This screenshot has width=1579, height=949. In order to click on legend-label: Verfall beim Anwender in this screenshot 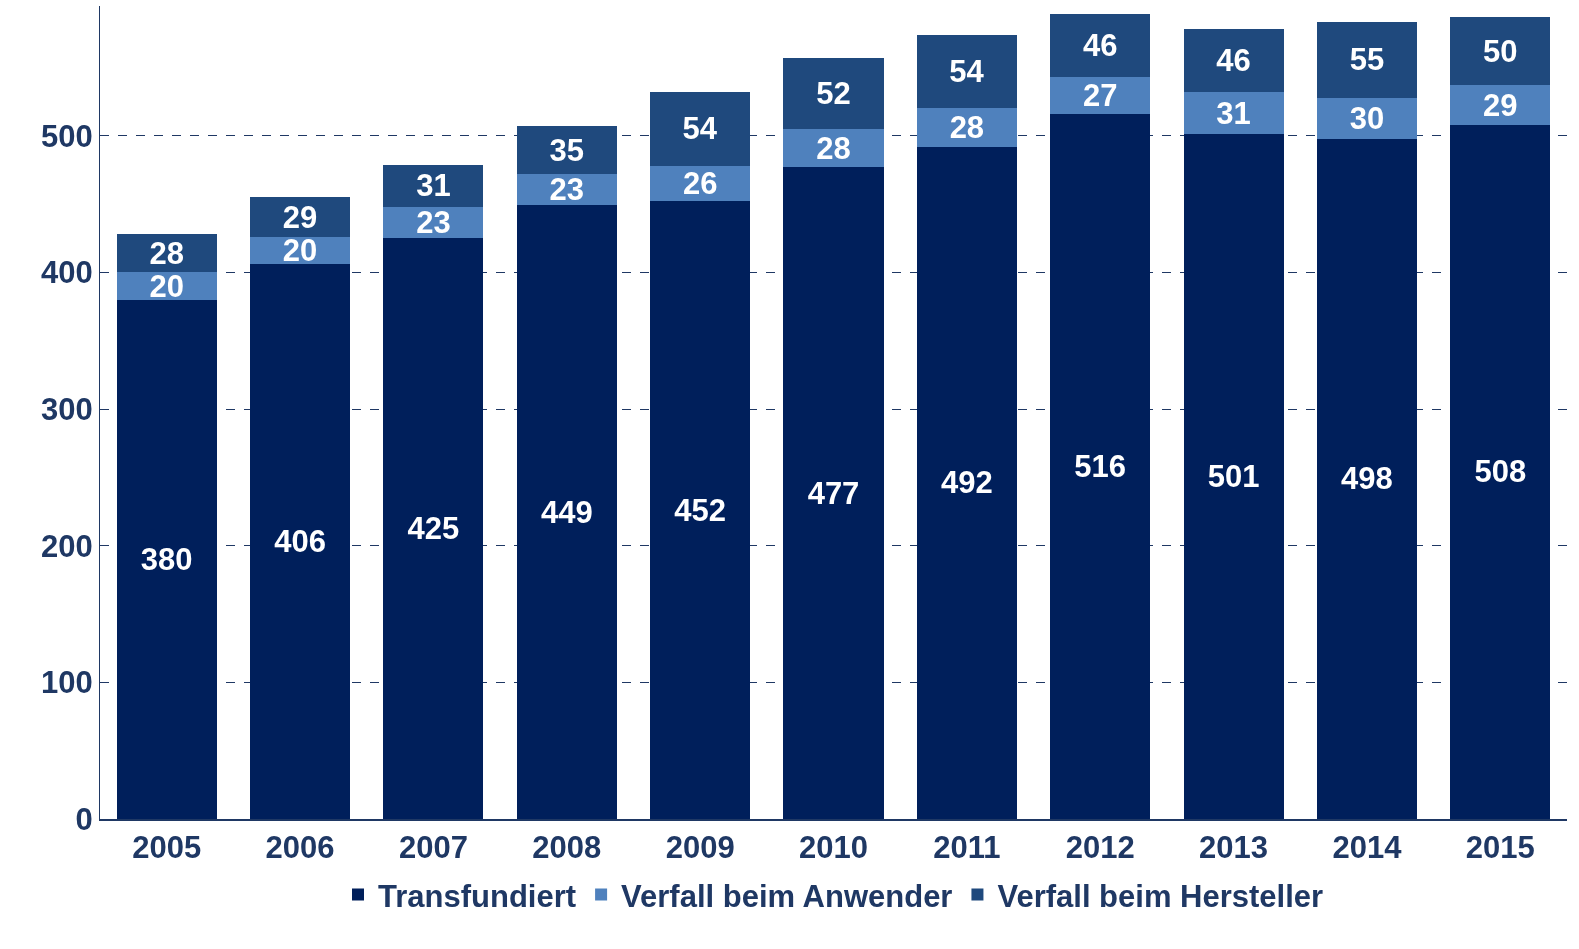, I will do `click(787, 896)`.